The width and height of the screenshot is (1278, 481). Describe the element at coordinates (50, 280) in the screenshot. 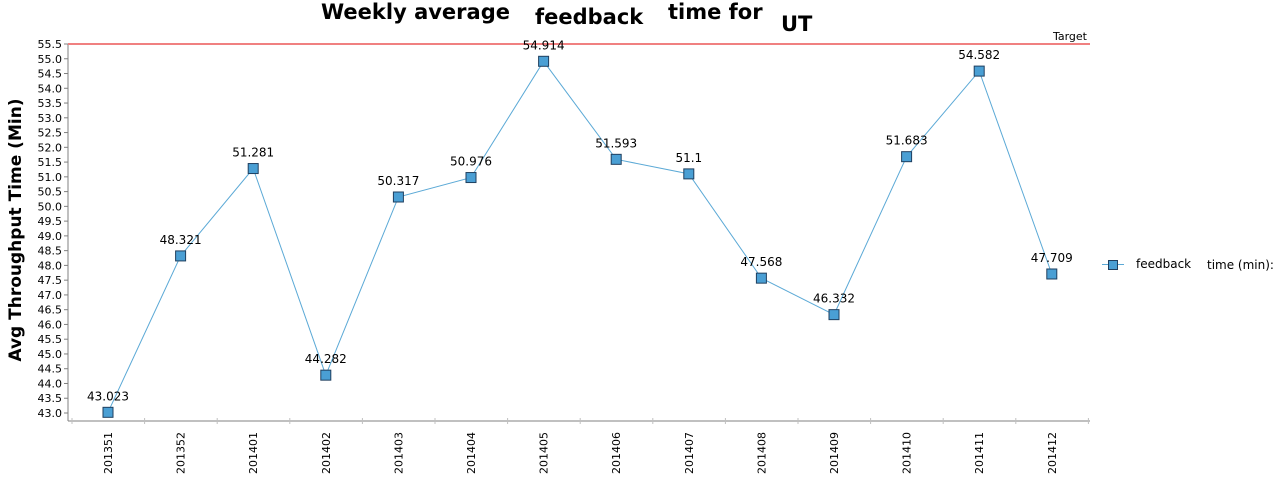

I see `y-tick-label: 47.5` at that location.